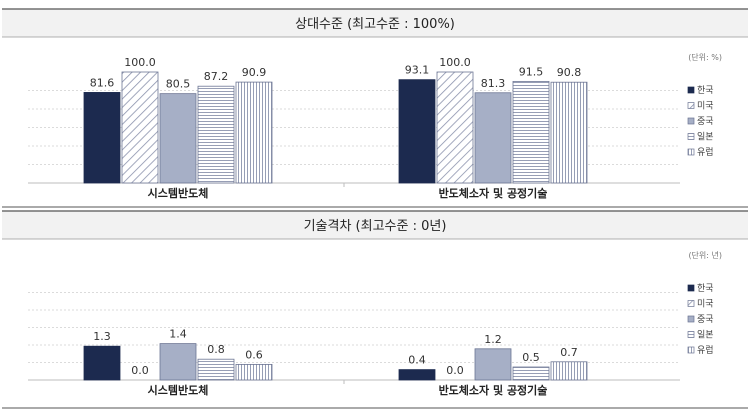  I want to click on legend-label-1-korea: 한국, so click(705, 90).